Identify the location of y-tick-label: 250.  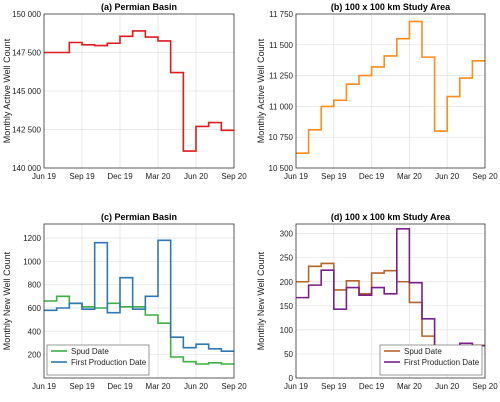
(287, 258).